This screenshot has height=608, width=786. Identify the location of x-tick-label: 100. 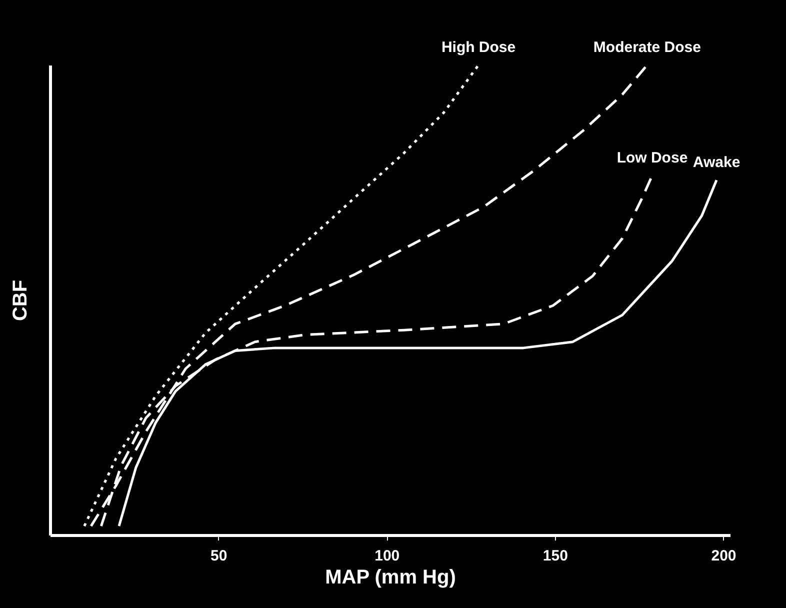
(387, 556).